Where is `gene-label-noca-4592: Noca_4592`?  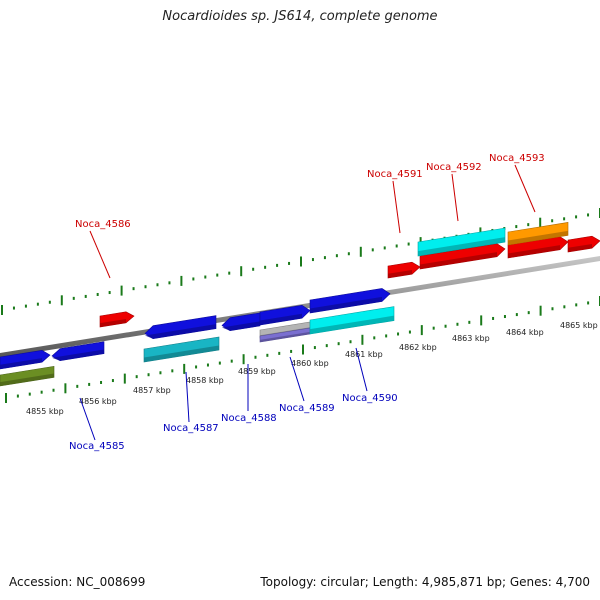
gene-label-noca-4592: Noca_4592 is located at coordinates (454, 167).